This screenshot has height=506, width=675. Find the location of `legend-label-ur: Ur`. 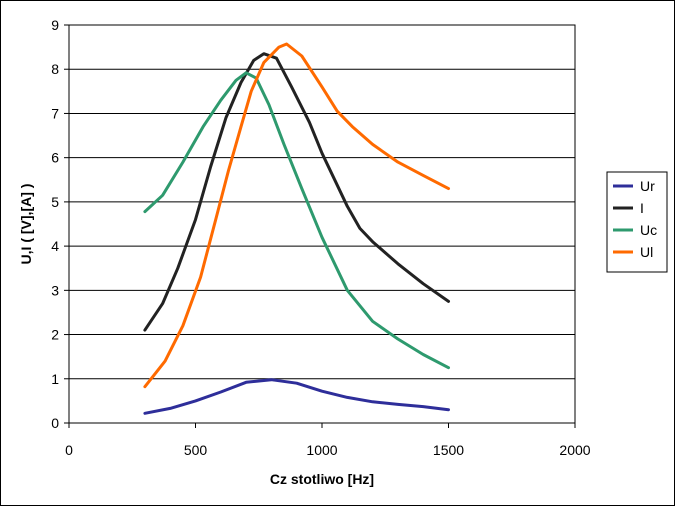

legend-label-ur: Ur is located at coordinates (647, 186).